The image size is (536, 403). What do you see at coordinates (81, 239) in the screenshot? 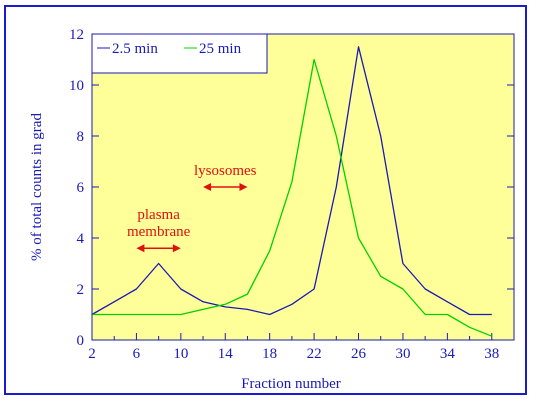
I see `y-tick-label: 4` at bounding box center [81, 239].